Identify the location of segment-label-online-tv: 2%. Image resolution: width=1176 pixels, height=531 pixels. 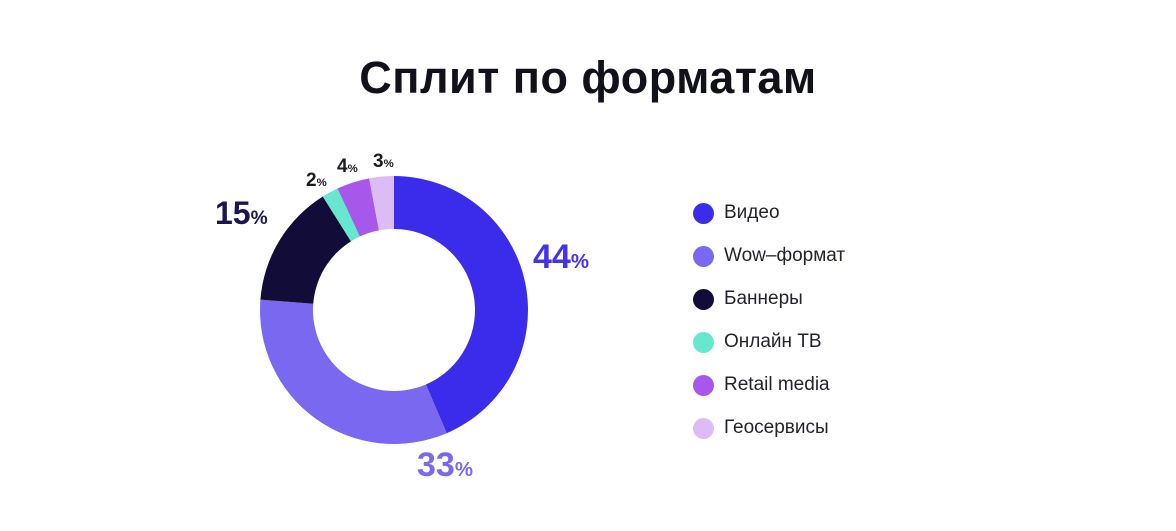
(316, 180).